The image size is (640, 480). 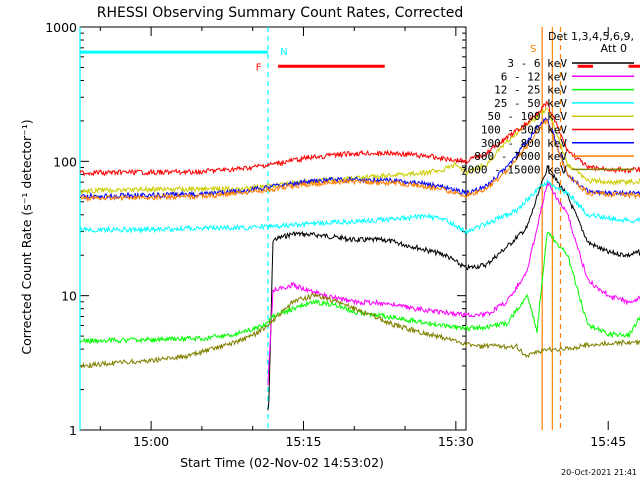 What do you see at coordinates (530, 90) in the screenshot?
I see `legend-label: 12 - 25 keV` at bounding box center [530, 90].